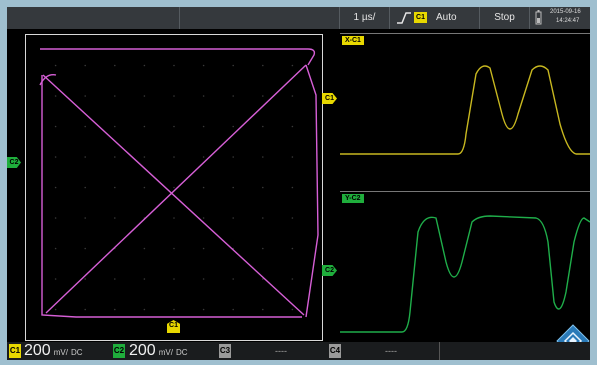  What do you see at coordinates (281, 351) in the screenshot?
I see `ch3-scale: ----` at bounding box center [281, 351].